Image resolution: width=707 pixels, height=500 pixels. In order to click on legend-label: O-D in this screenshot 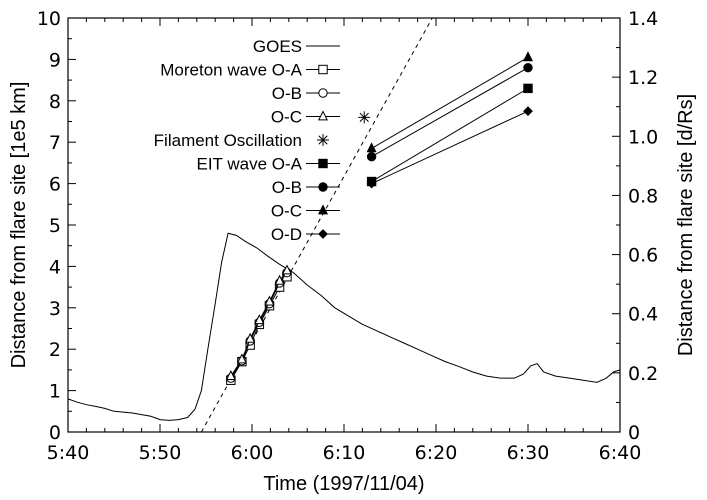, I will do `click(286, 234)`.